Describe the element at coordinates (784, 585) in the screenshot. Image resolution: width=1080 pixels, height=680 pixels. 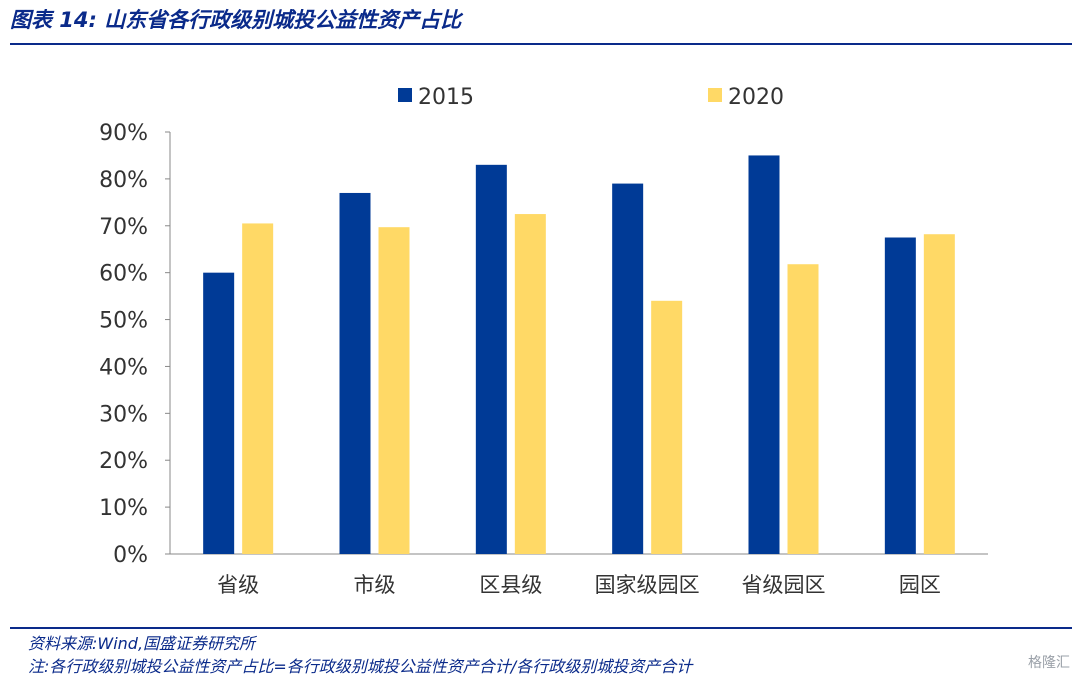
I see `x-tick-label: 省级园区` at that location.